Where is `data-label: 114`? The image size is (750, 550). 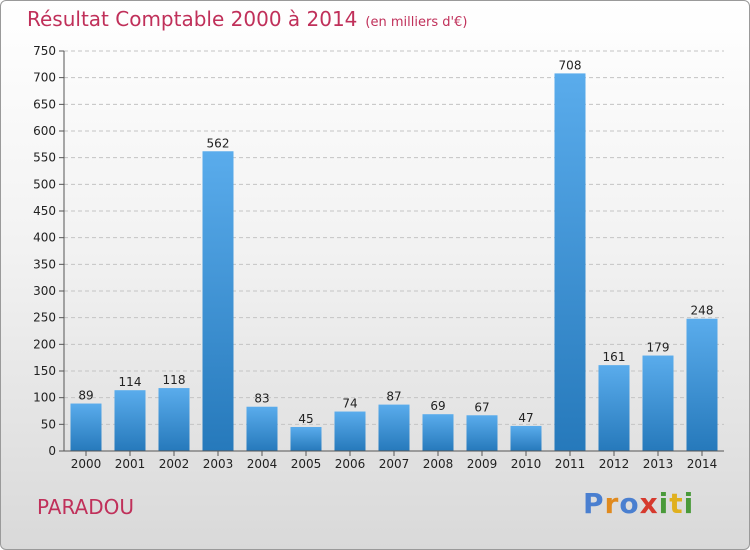 data-label: 114 is located at coordinates (130, 382).